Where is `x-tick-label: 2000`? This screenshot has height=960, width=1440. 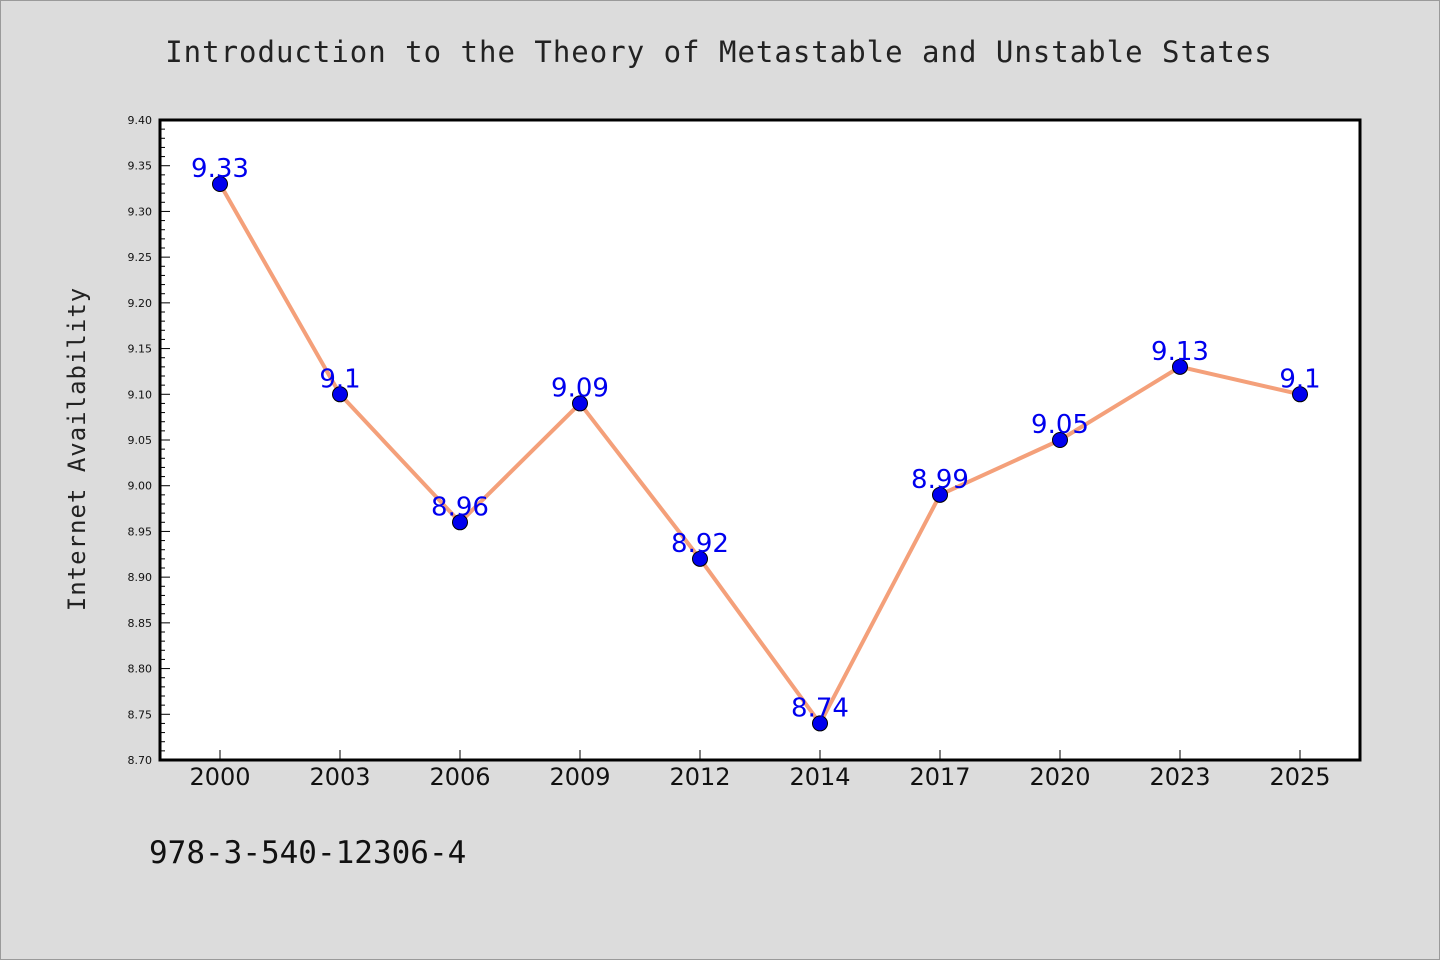
x-tick-label: 2000 is located at coordinates (219, 777).